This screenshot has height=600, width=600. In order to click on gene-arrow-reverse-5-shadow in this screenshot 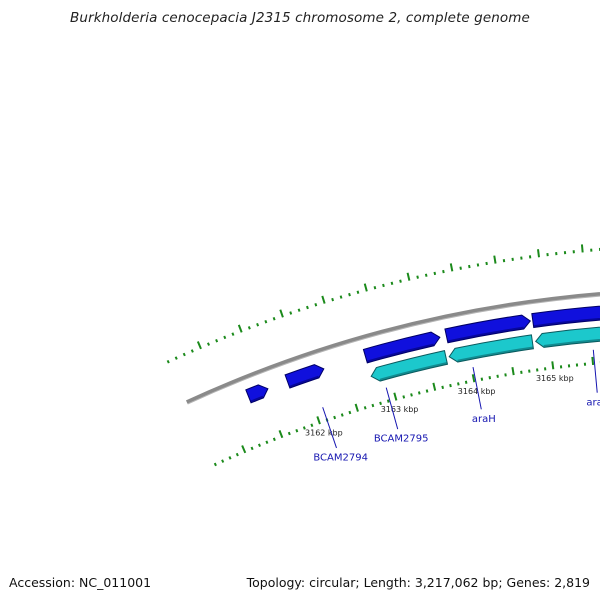, I will do `click(495, 354)`.